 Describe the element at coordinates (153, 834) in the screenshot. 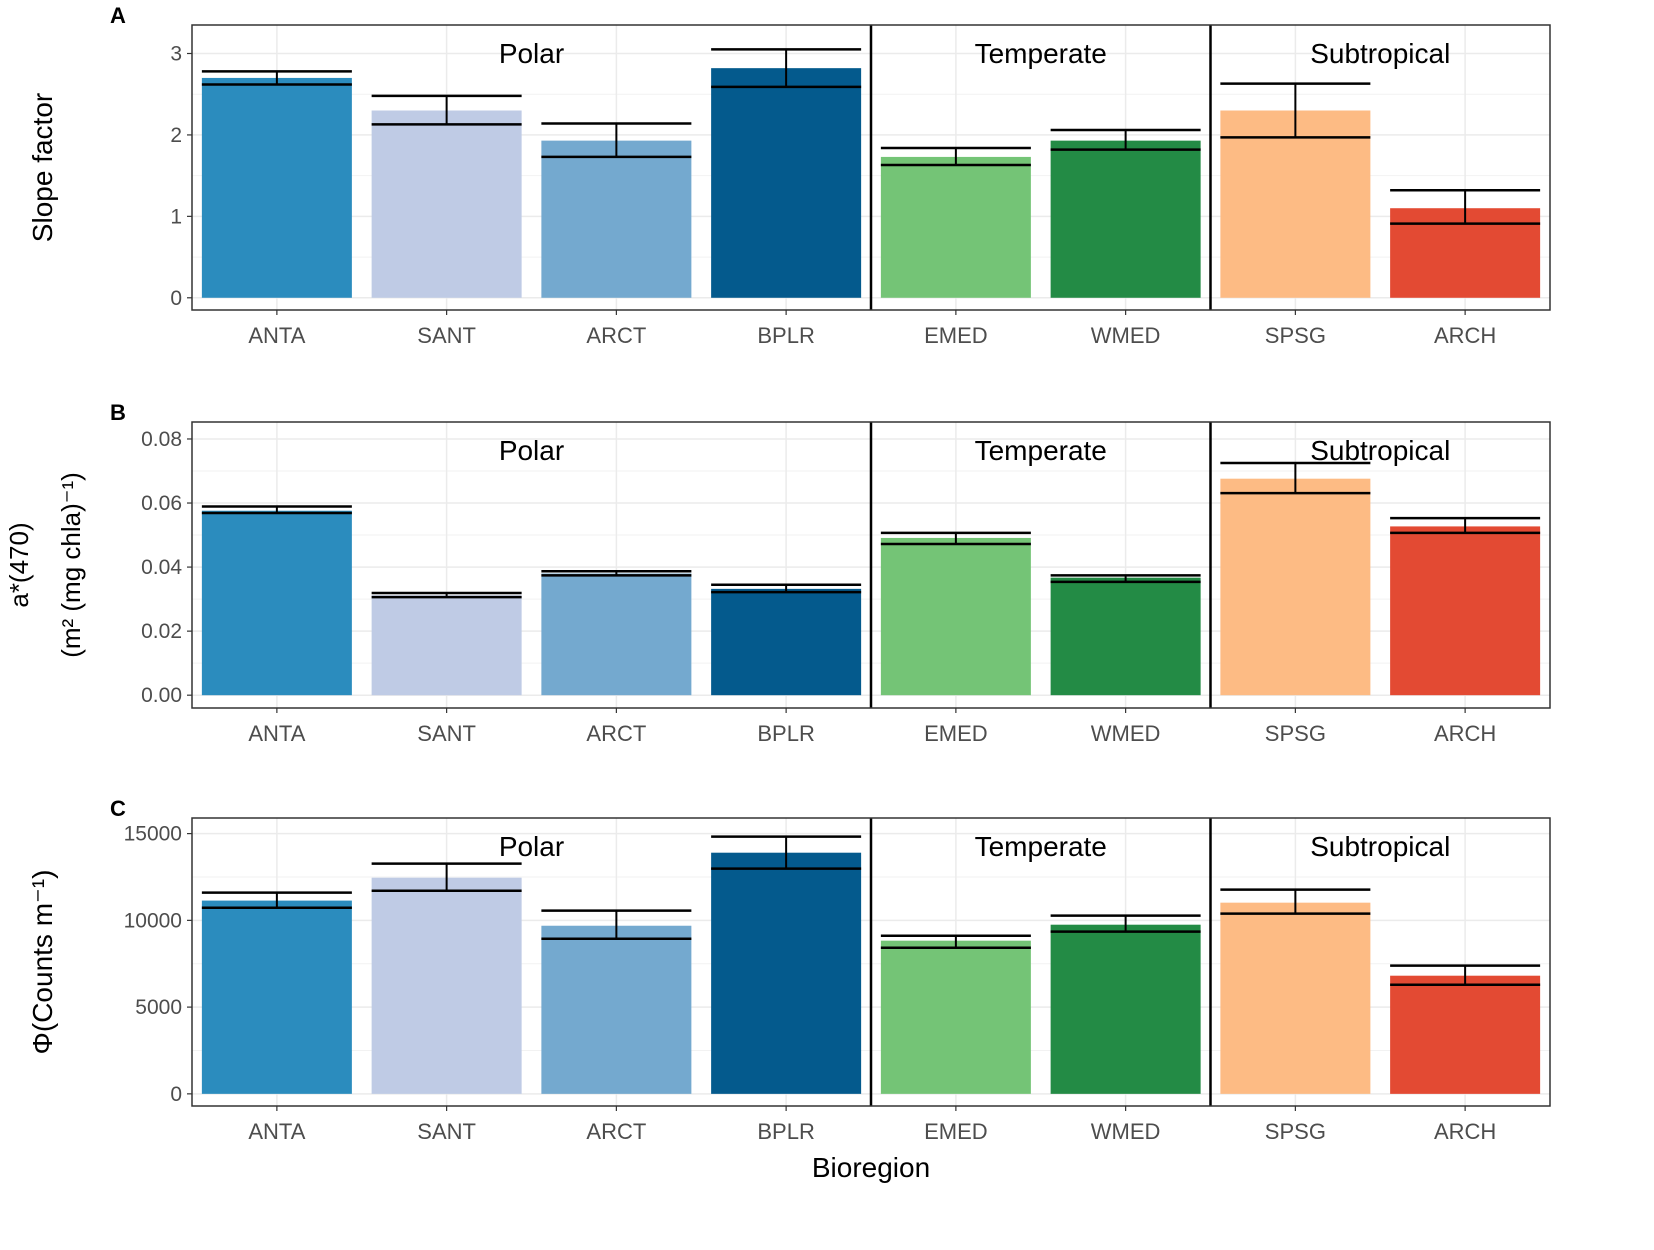

I see `y-tick-label: 15000` at that location.